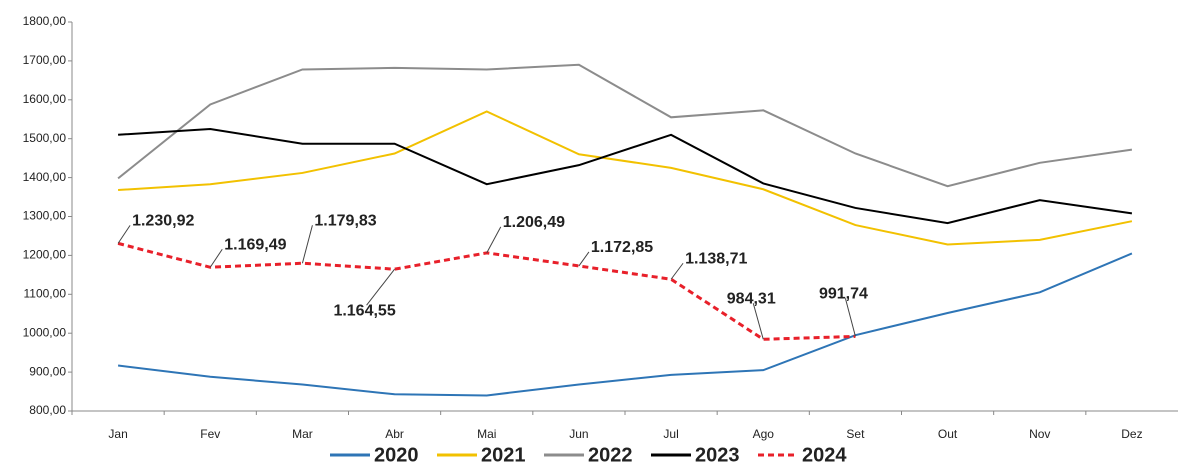  I want to click on data-label: 1.230,92, so click(163, 221).